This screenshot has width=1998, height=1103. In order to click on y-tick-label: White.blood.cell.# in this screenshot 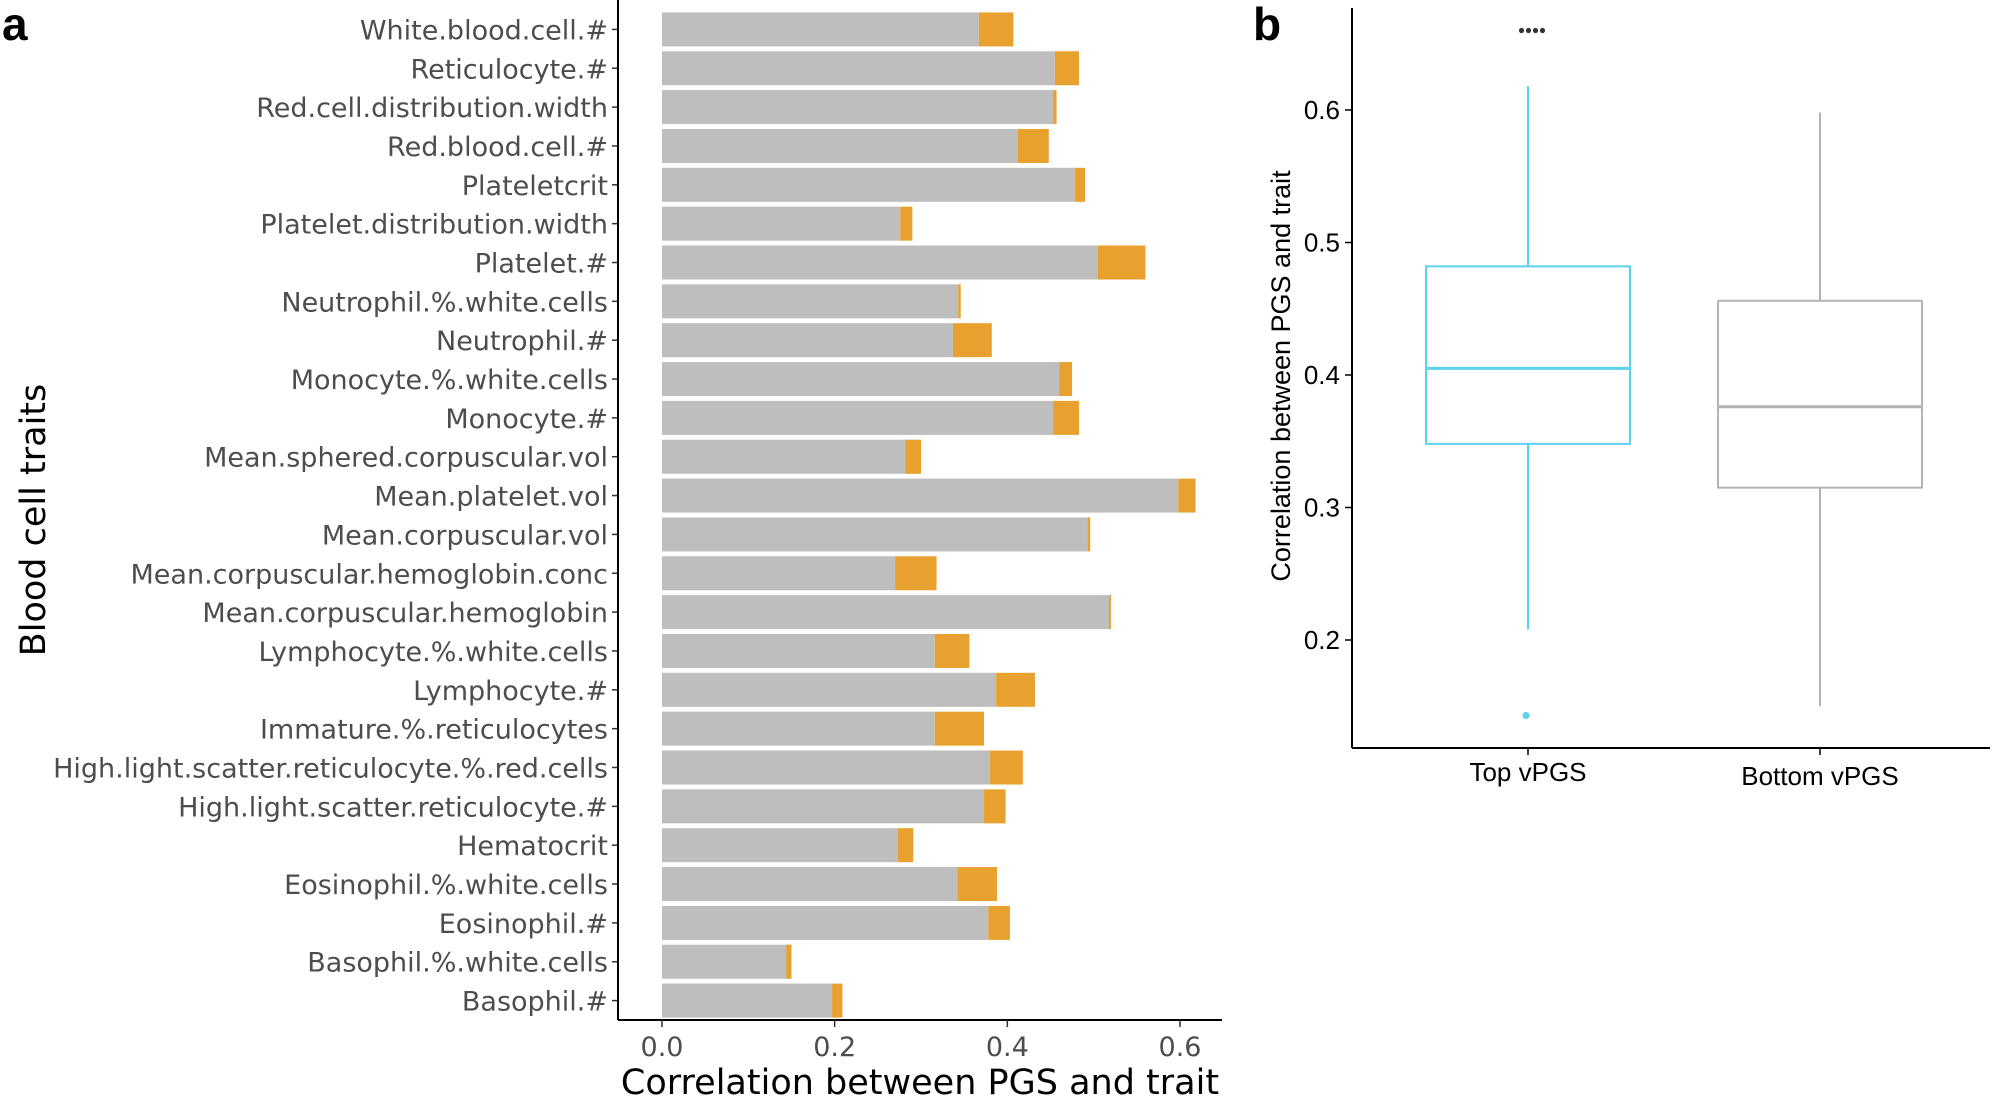, I will do `click(484, 30)`.